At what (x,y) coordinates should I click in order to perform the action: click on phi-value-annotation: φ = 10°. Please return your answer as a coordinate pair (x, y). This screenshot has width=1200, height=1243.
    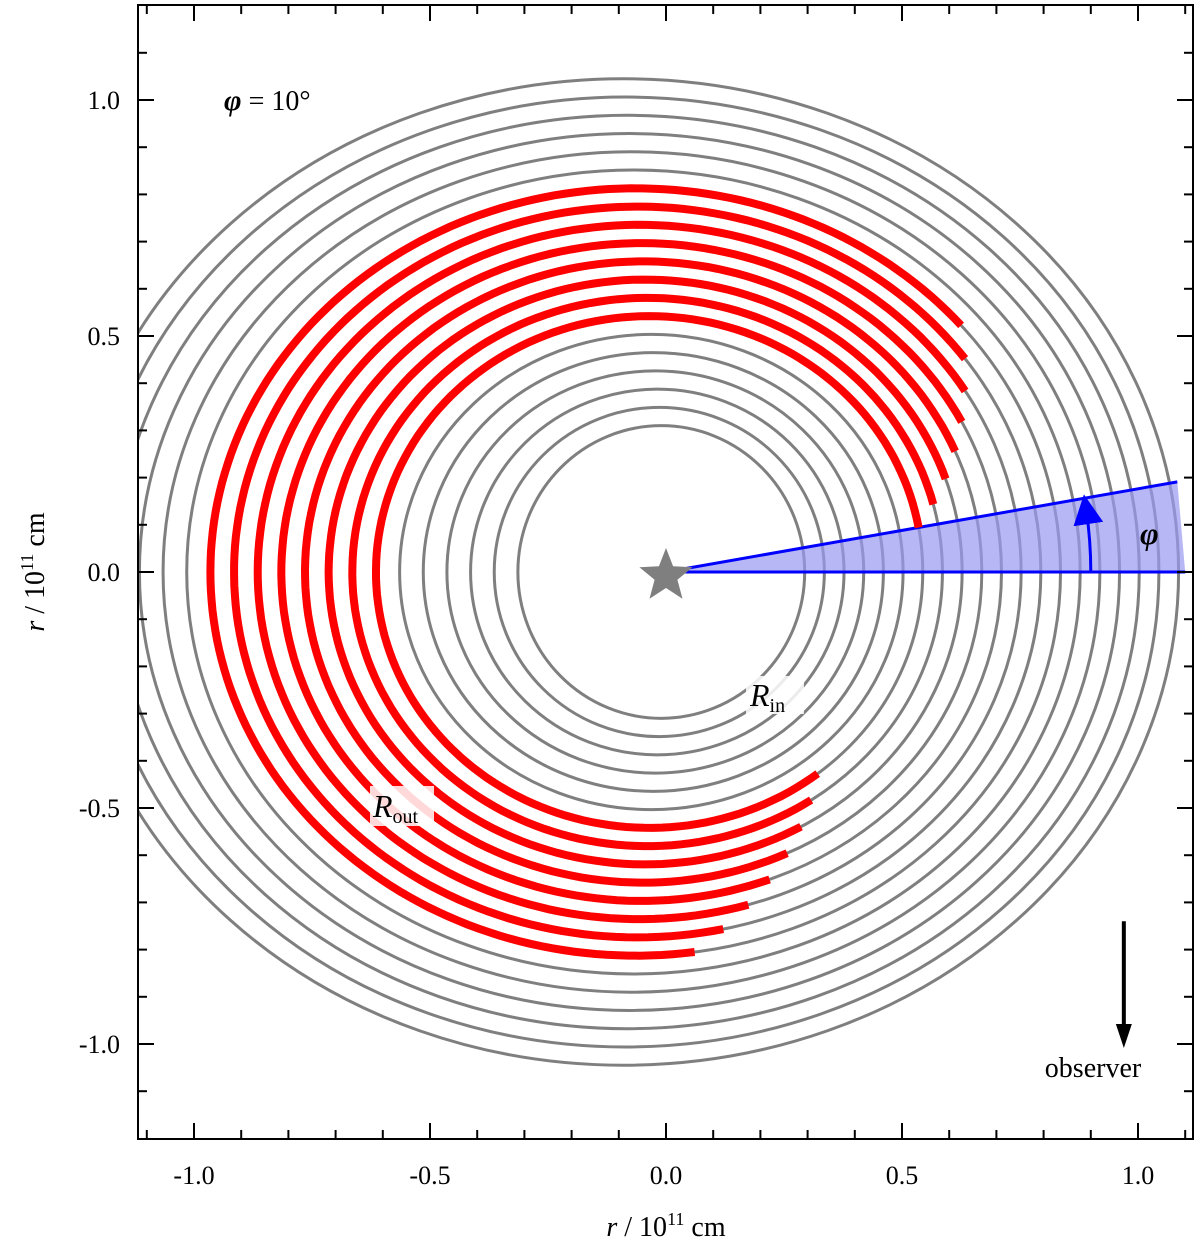
    Looking at the image, I should click on (267, 100).